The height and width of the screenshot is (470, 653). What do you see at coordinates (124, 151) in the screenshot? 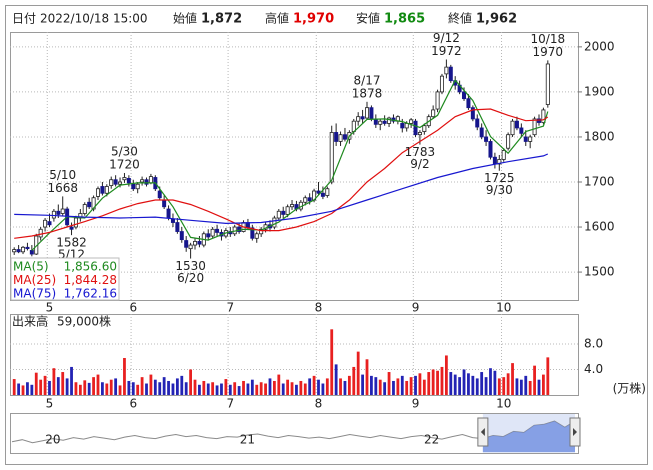
I see `annotation-date: 5/30` at bounding box center [124, 151].